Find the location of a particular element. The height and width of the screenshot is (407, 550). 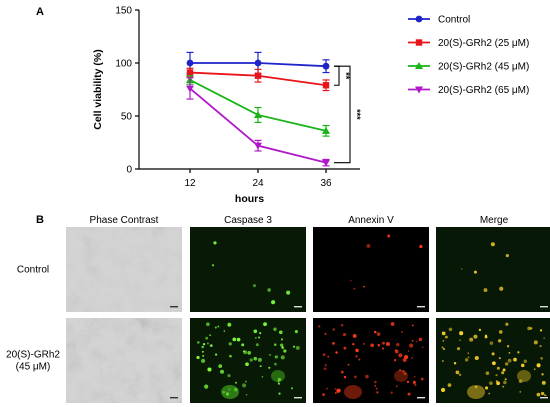

panel-a-letter: A is located at coordinates (40, 12).